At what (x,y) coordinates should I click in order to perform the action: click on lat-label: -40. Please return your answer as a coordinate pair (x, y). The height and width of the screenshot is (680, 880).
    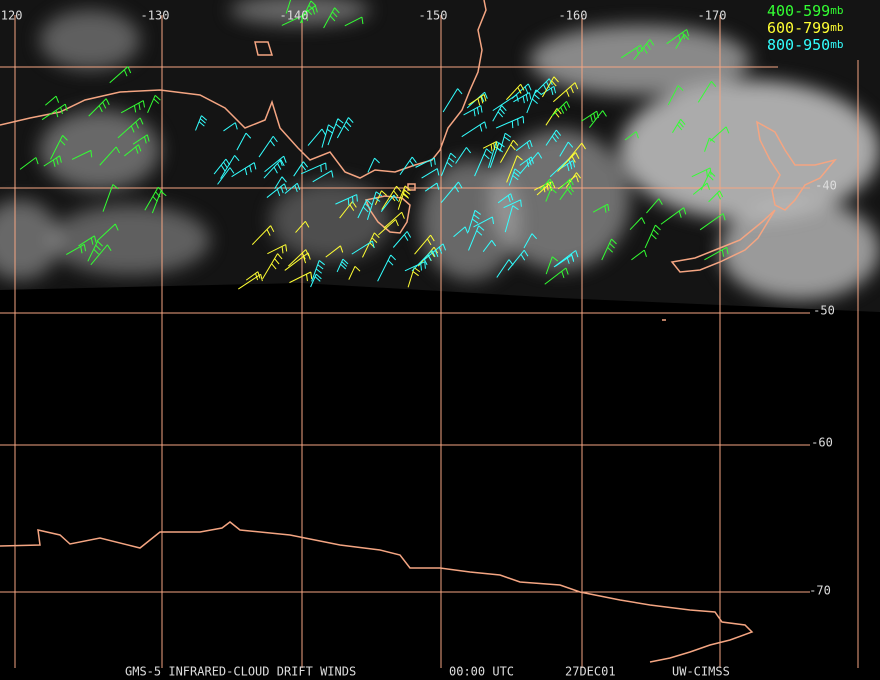
    Looking at the image, I should click on (826, 186).